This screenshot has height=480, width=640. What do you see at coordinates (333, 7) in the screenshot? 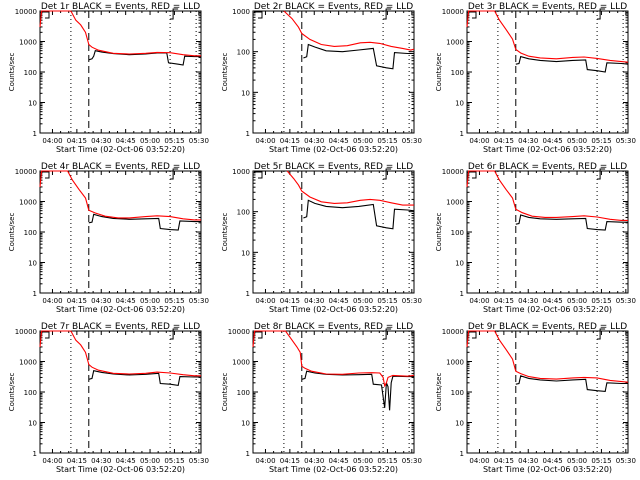
I see `panel-title: Det 2r BLACK = Events, RED = LLD` at bounding box center [333, 7].